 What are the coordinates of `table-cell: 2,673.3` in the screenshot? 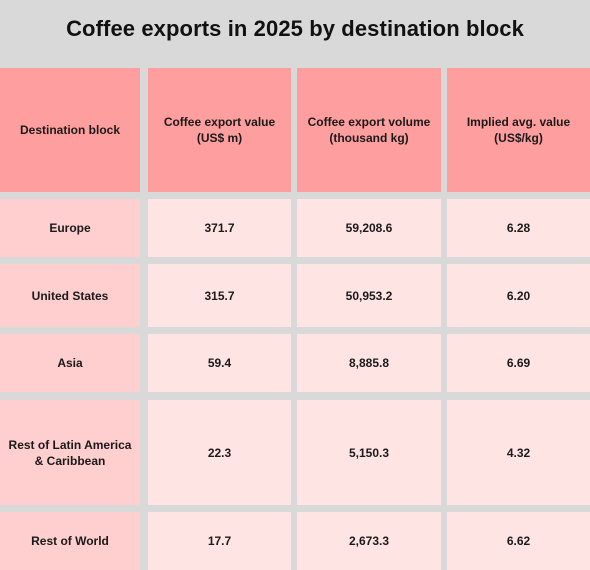 It's located at (369, 541).